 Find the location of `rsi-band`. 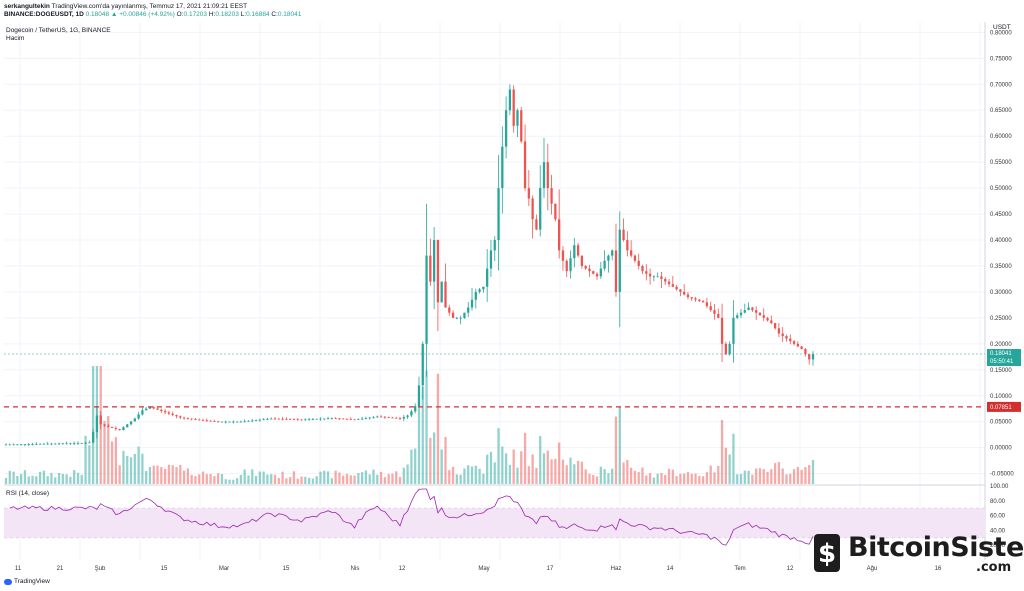

rsi-band is located at coordinates (494, 523).